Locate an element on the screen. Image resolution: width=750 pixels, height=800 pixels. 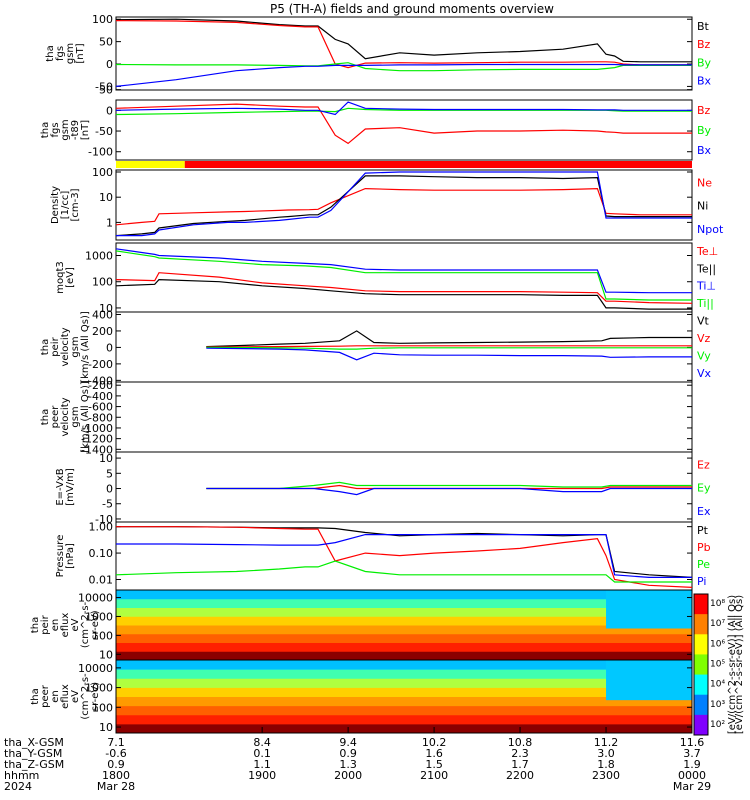
y-axis-label-line: E=-VxB is located at coordinates (60, 486).